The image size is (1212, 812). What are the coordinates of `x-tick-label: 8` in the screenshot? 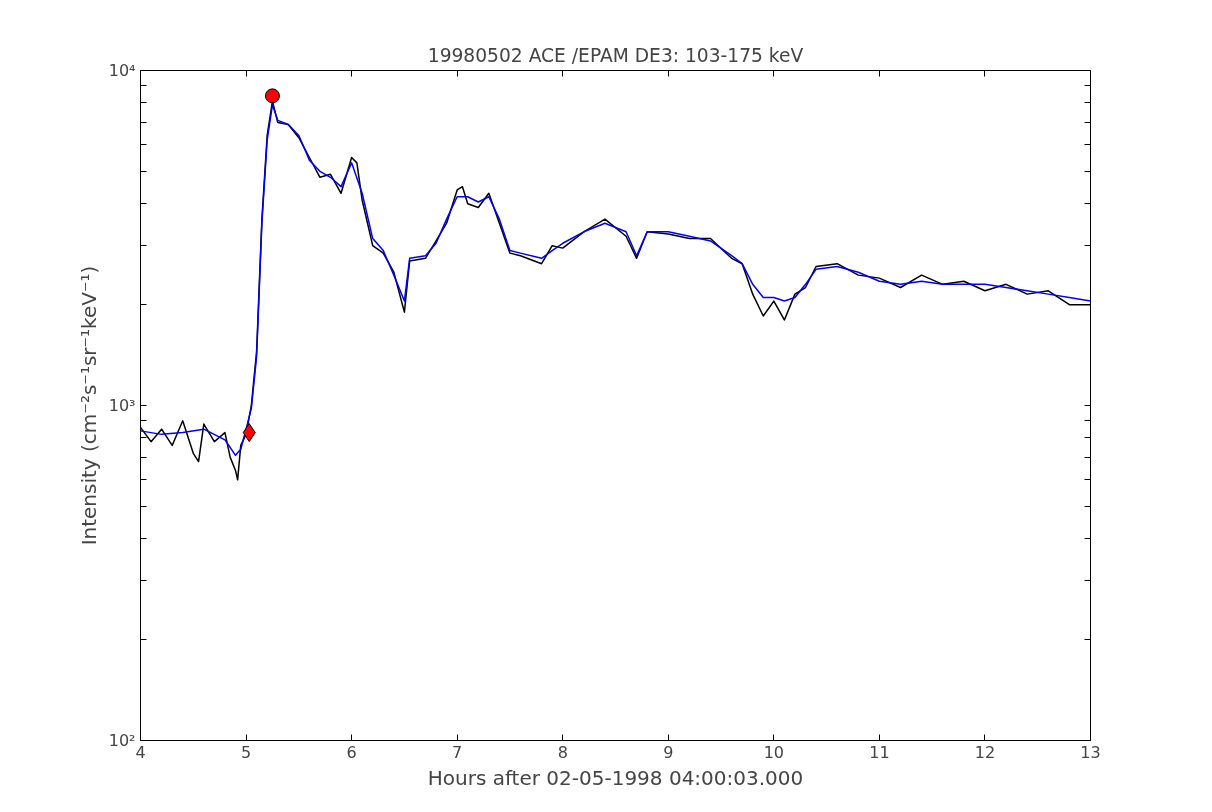 It's located at (562, 752).